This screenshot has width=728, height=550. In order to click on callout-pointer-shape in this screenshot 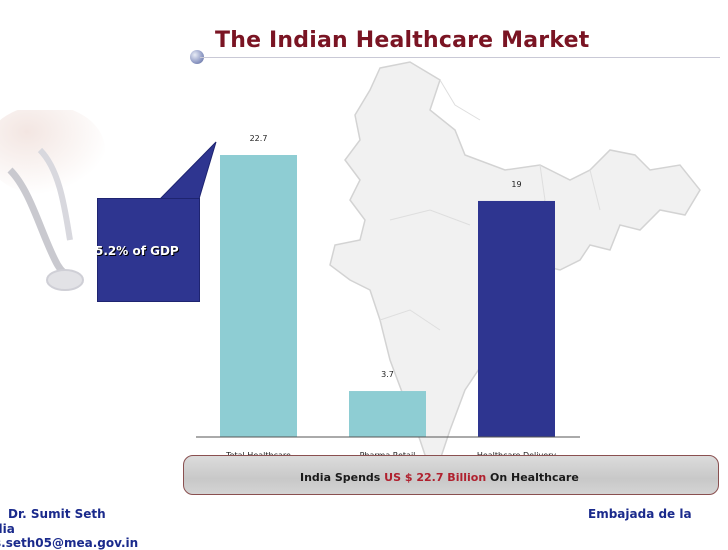, I will do `click(187, 170)`.